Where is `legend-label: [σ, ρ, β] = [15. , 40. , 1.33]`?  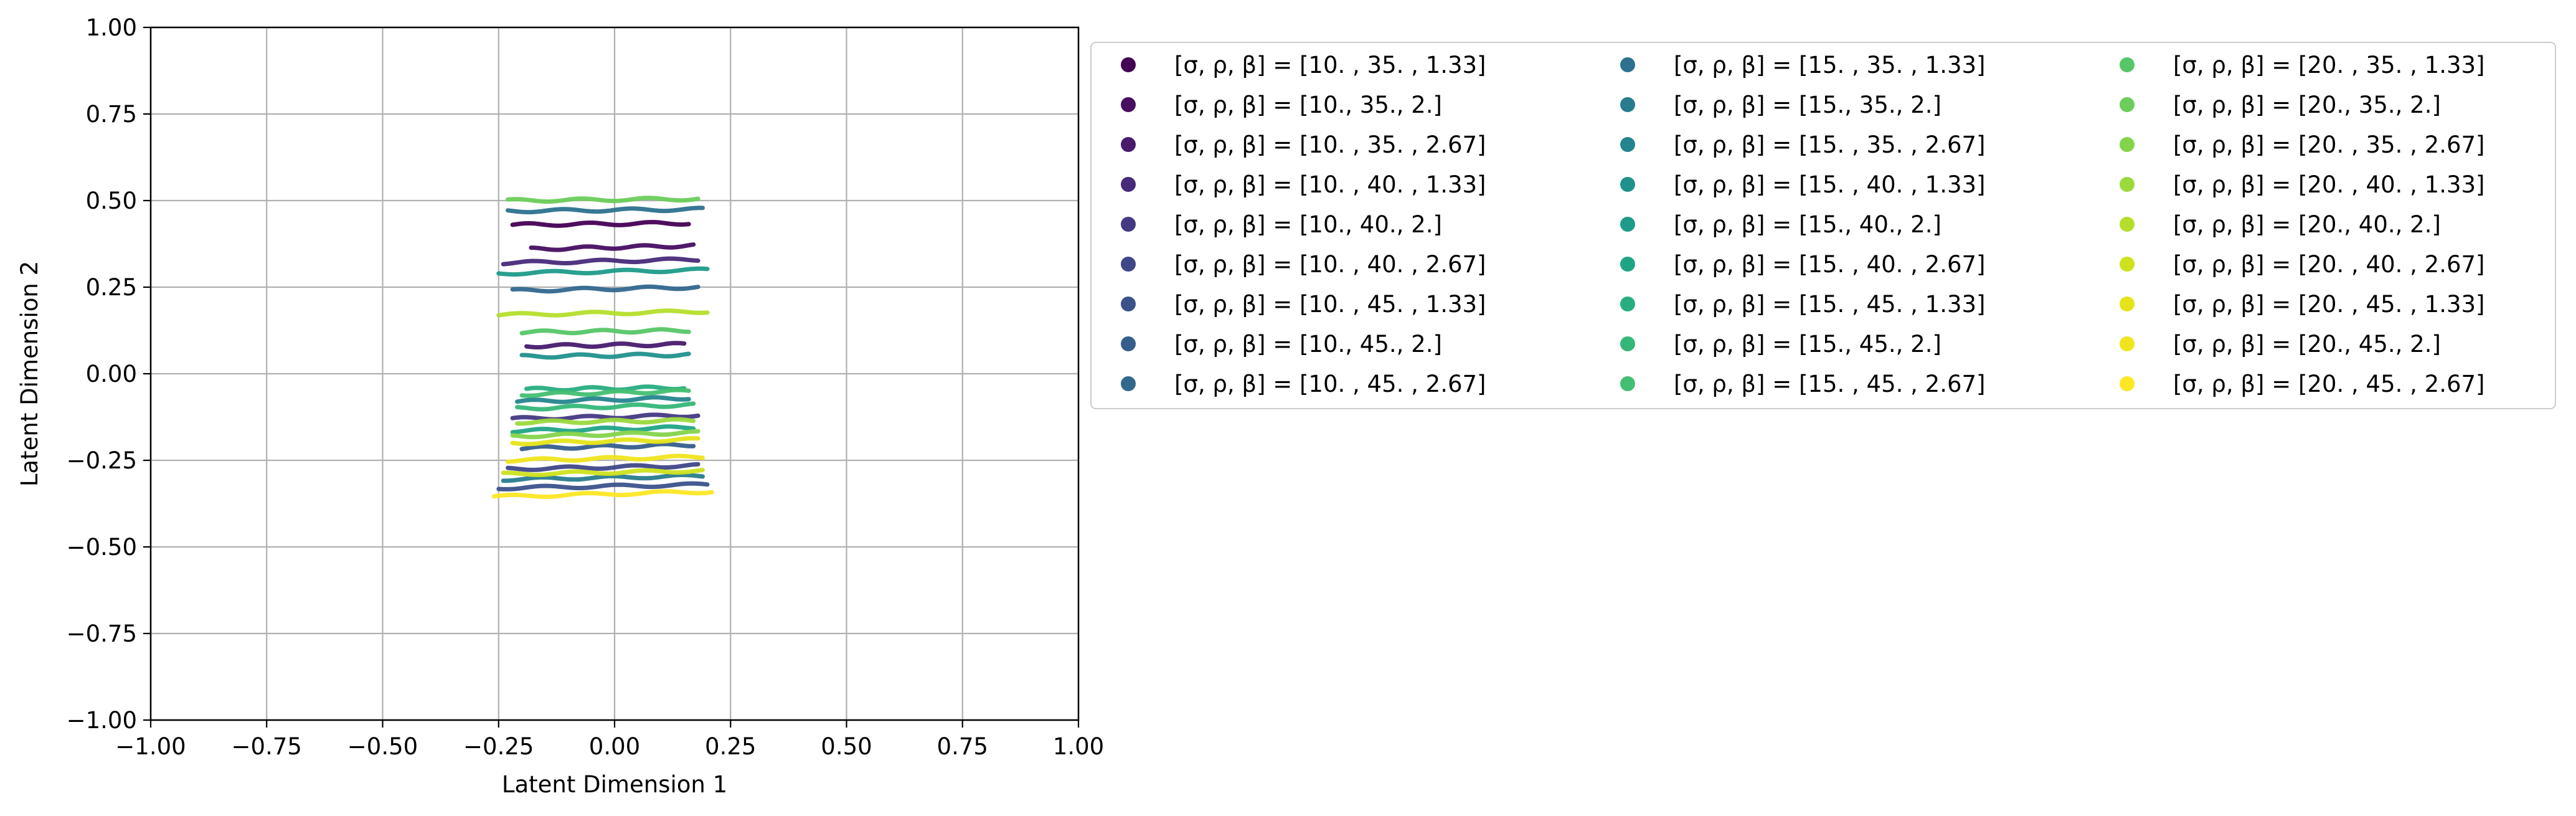
legend-label: [σ, ρ, β] = [15. , 40. , 1.33] is located at coordinates (1830, 184).